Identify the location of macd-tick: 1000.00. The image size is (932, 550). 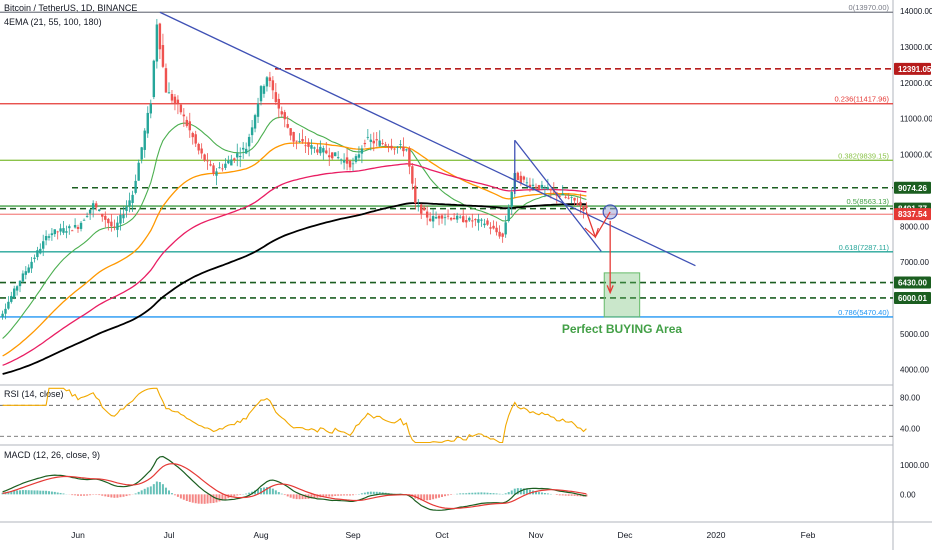
(914, 465).